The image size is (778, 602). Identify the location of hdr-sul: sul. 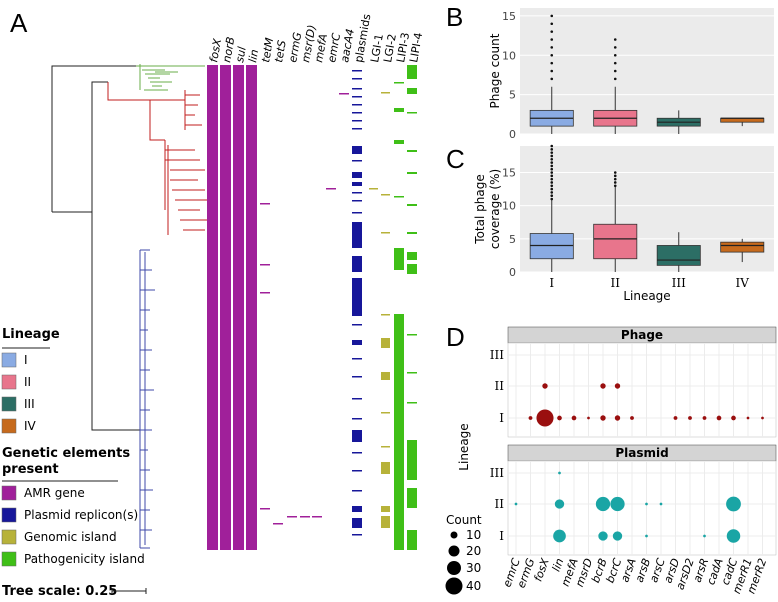
(241, 55).